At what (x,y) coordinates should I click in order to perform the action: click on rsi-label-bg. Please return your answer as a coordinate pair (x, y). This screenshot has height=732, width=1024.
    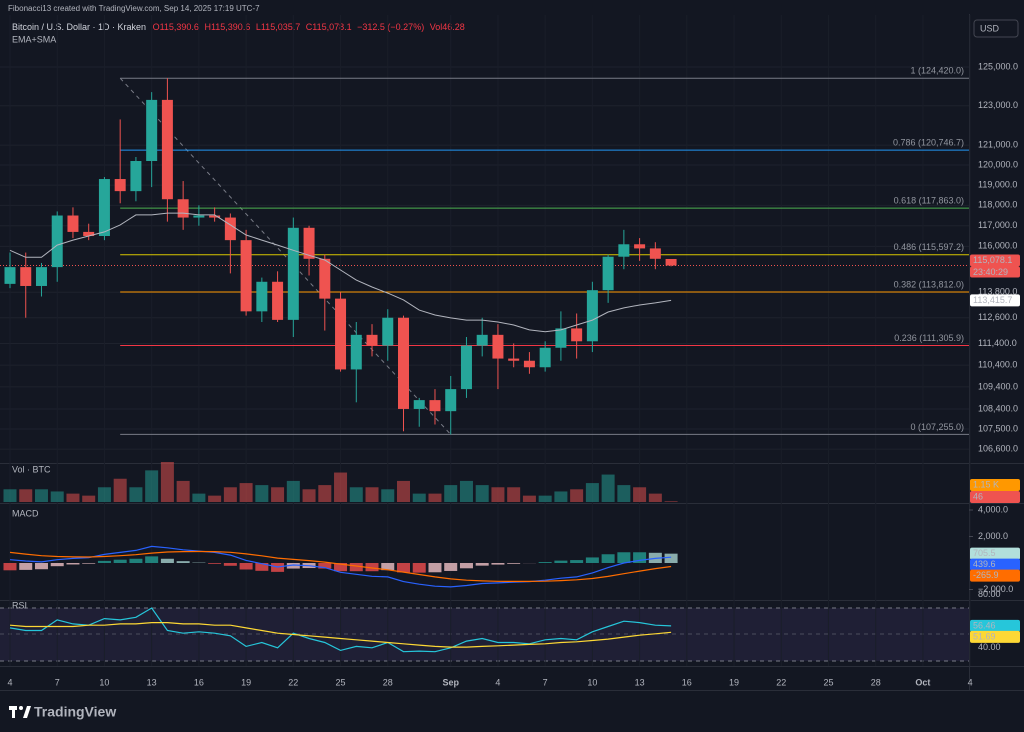
    Looking at the image, I should click on (995, 636).